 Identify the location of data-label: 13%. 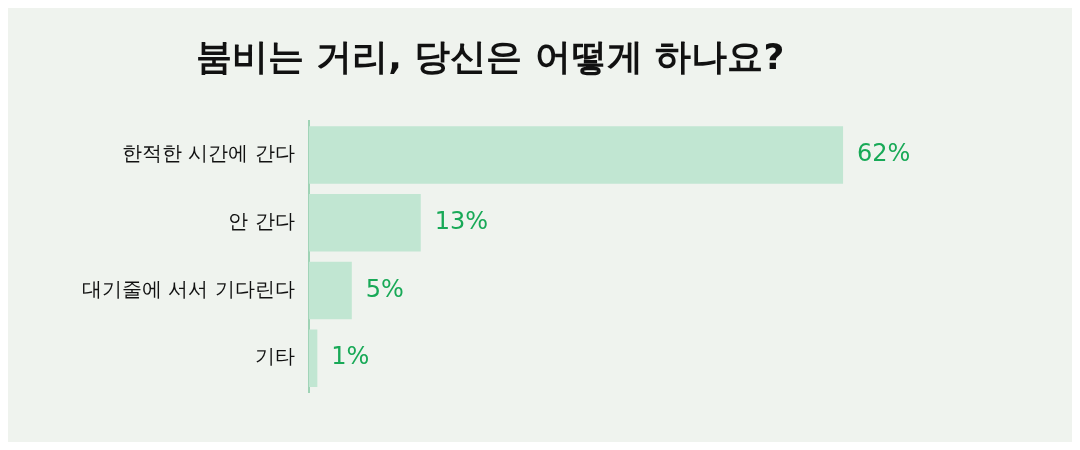
(461, 220).